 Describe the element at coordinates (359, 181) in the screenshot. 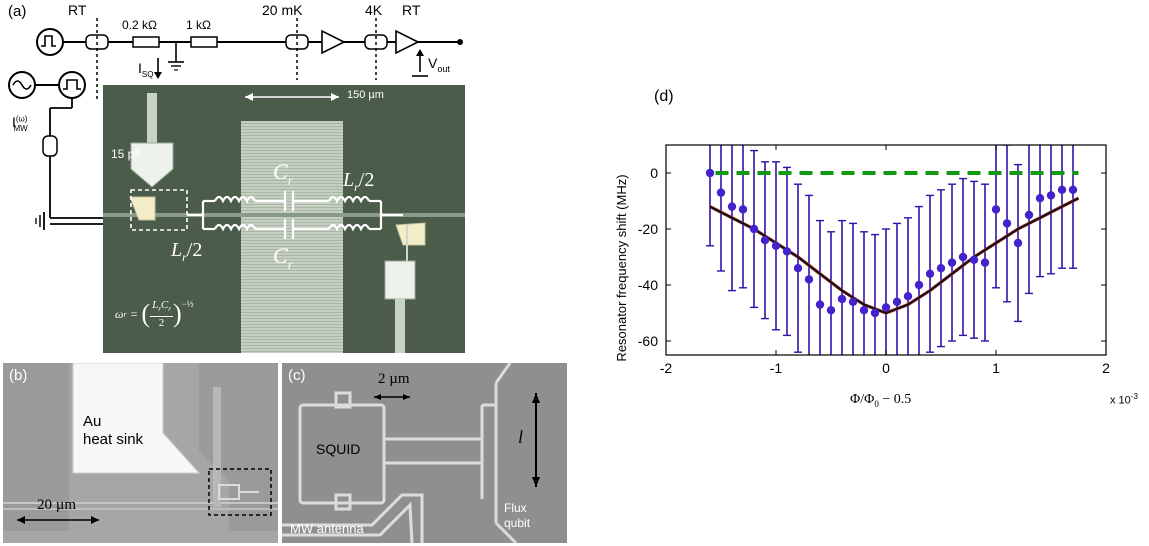

I see `lr-right-label: Lr/2` at that location.